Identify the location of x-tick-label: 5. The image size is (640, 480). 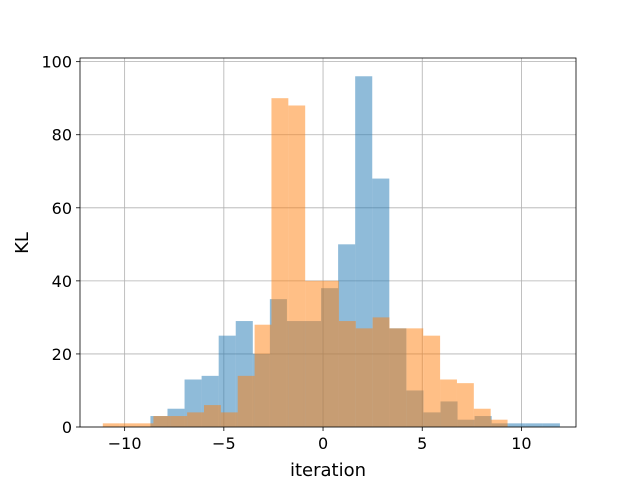
(422, 443).